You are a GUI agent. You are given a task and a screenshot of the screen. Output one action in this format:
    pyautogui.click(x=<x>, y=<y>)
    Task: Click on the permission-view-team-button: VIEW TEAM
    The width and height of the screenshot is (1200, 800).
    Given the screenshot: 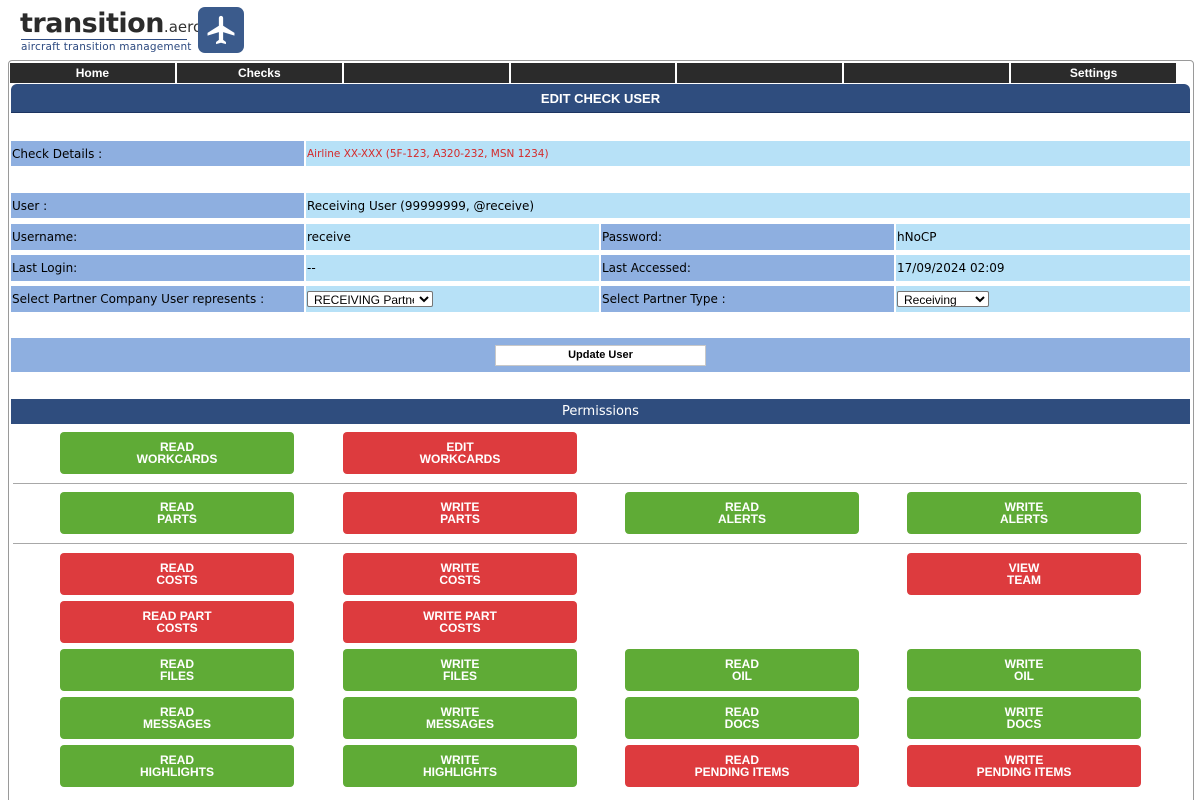 What is the action you would take?
    pyautogui.click(x=1024, y=574)
    